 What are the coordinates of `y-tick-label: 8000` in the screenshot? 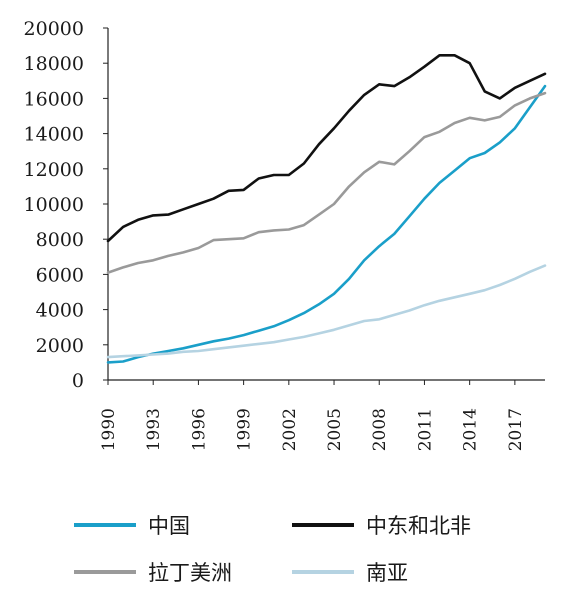 It's located at (60, 240).